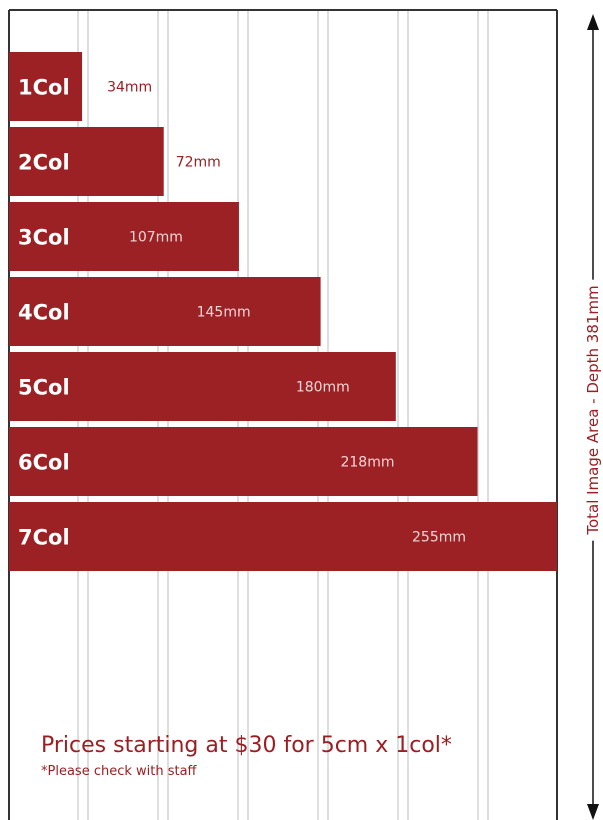 This screenshot has width=603, height=820. What do you see at coordinates (156, 238) in the screenshot?
I see `bar-value-label: 107mm` at bounding box center [156, 238].